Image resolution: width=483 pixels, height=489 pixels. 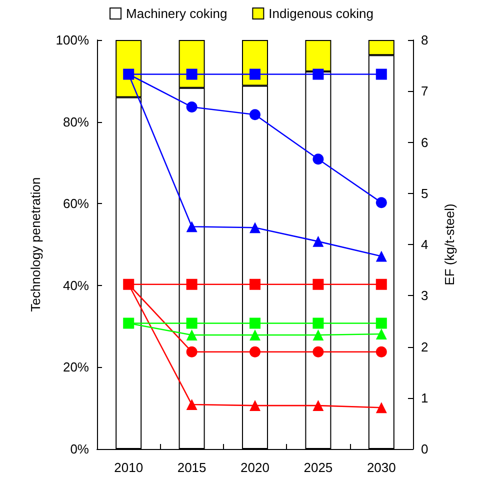 I want to click on y2-tick-label: 0, so click(x=424, y=449).